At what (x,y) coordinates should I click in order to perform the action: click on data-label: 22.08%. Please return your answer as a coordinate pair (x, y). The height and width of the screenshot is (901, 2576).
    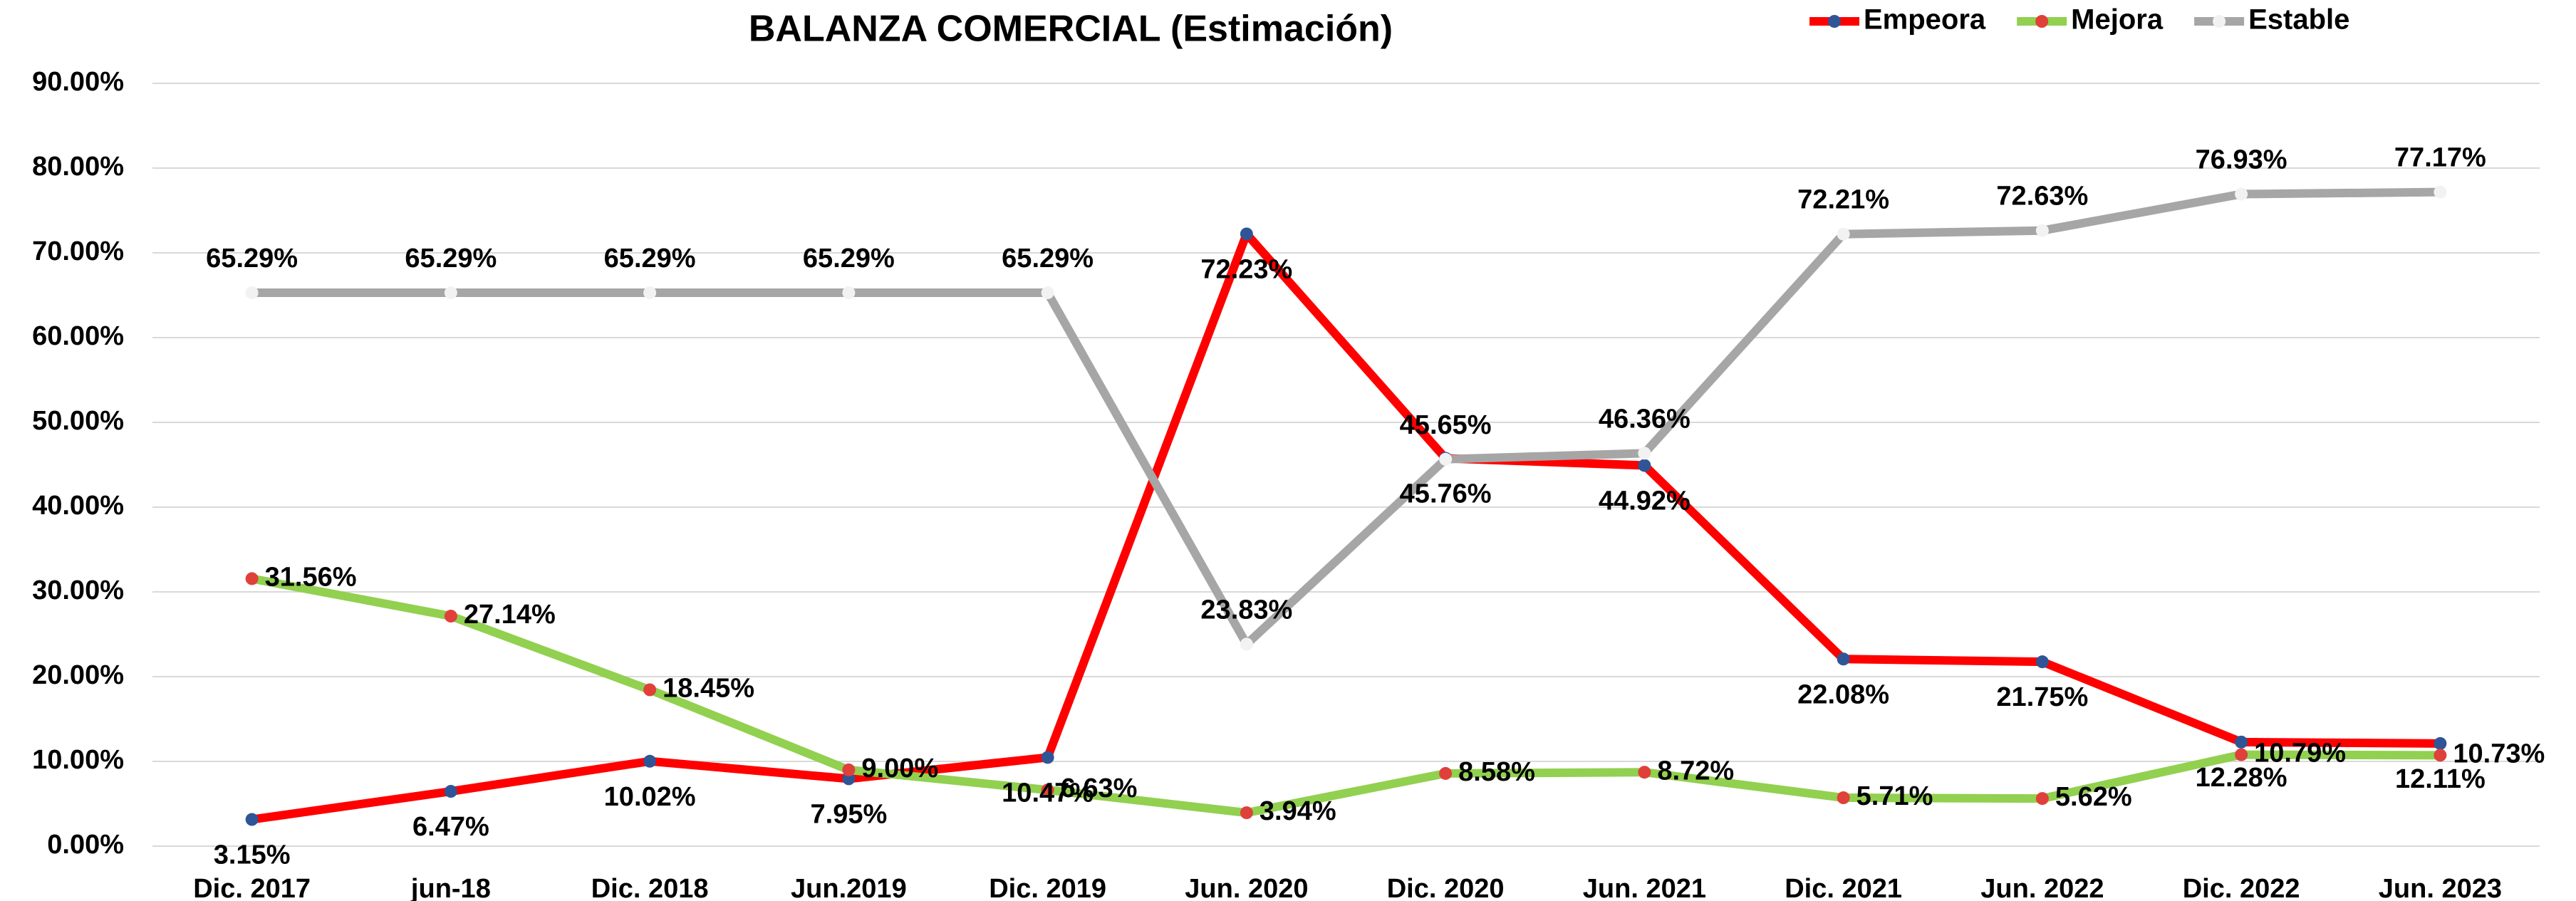
    Looking at the image, I should click on (1843, 694).